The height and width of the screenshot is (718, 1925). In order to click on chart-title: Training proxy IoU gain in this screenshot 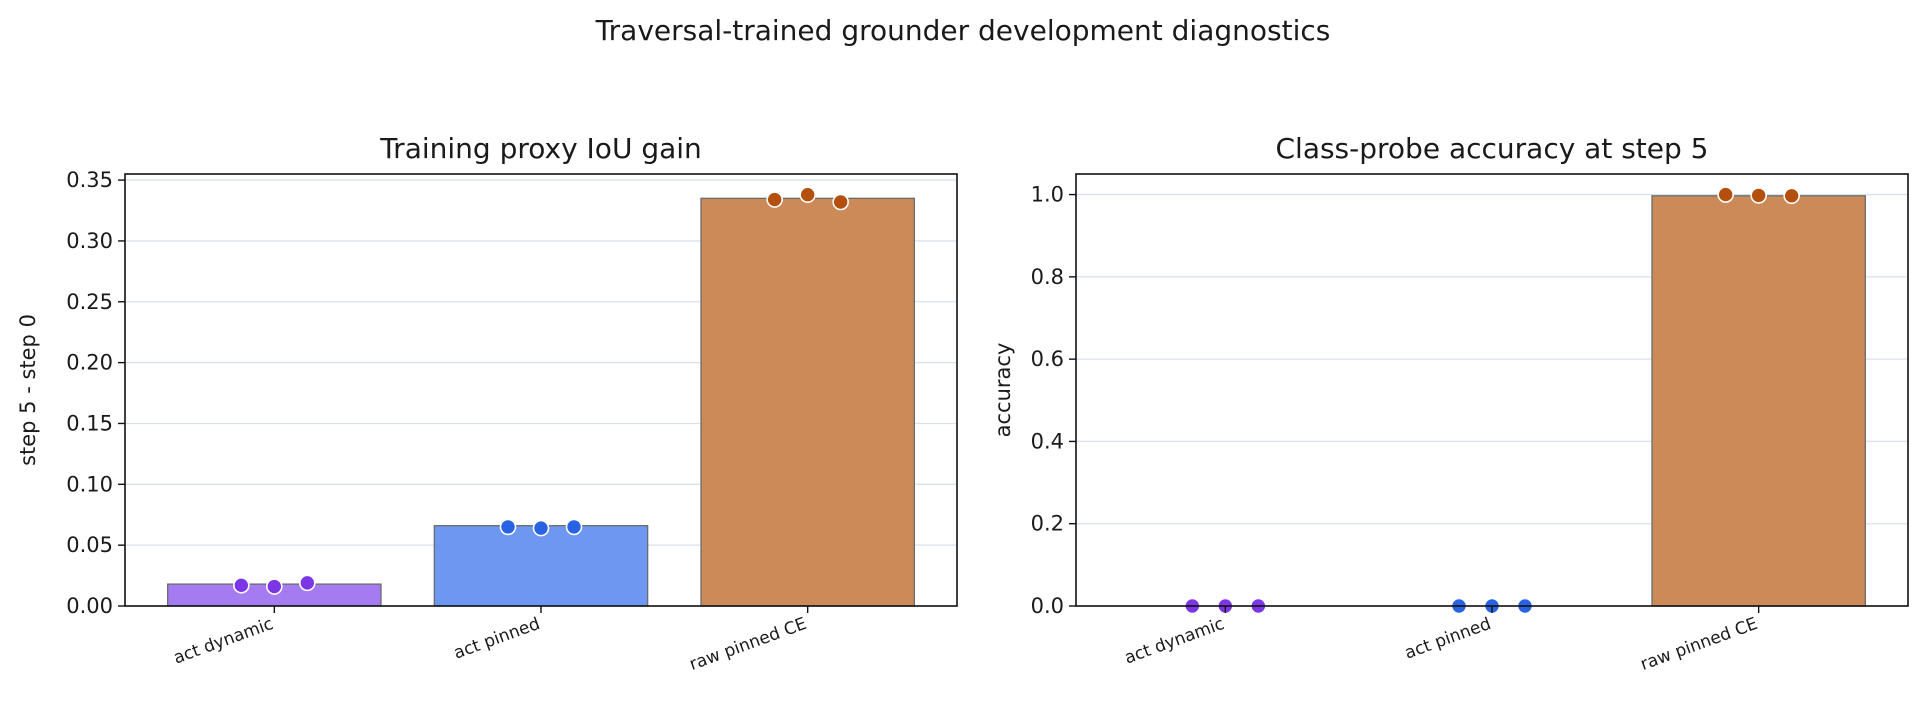, I will do `click(540, 148)`.